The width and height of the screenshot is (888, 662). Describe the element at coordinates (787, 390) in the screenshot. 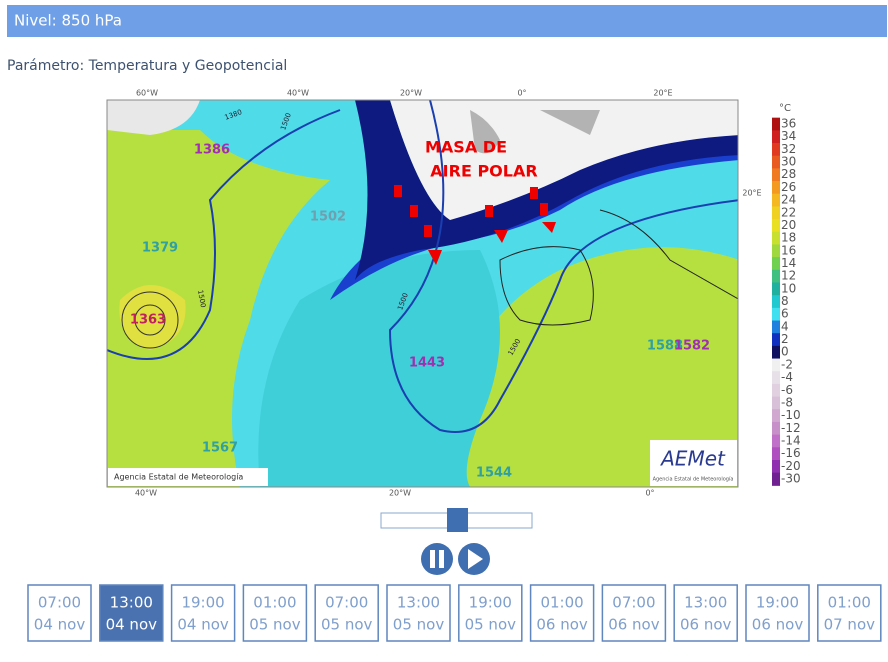

I see `colorbar-tick: -6` at that location.